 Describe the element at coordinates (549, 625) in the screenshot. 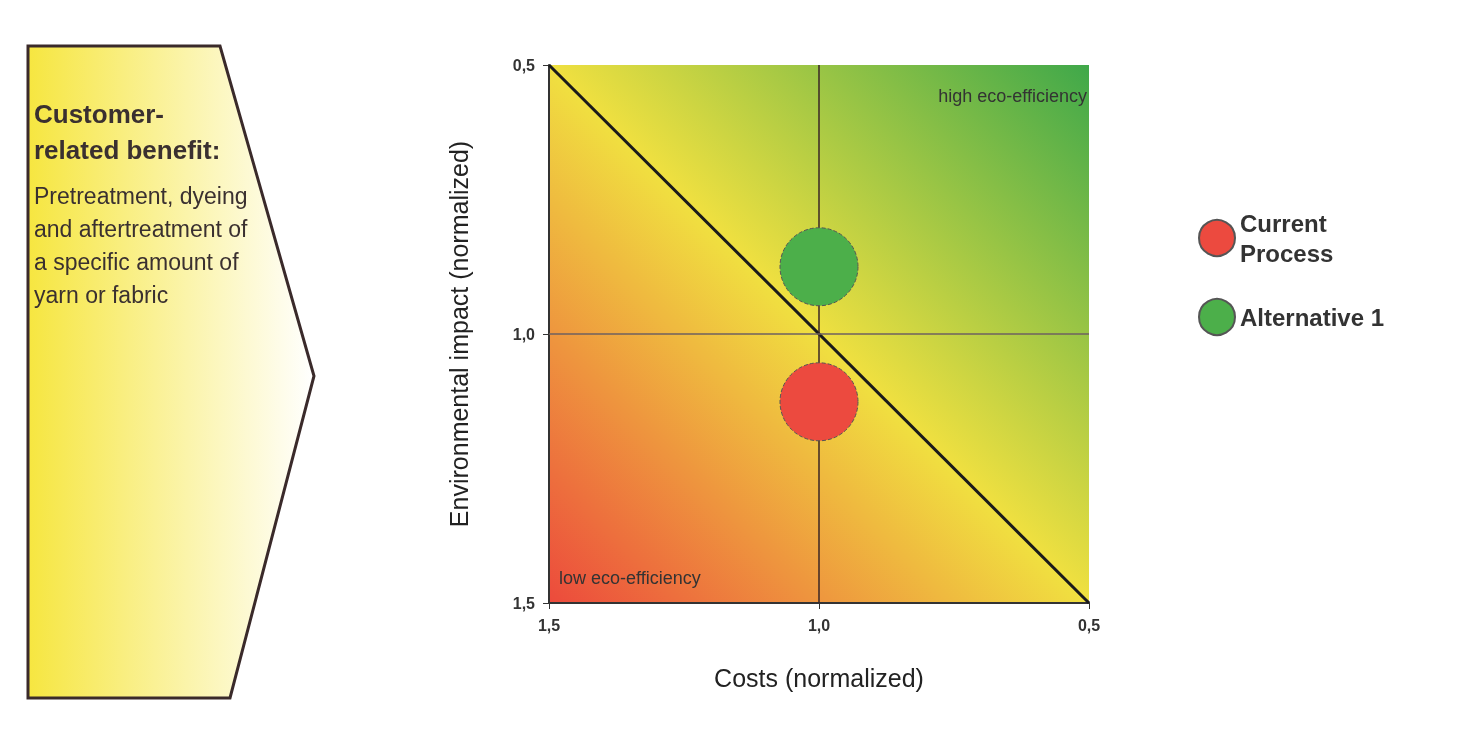

I see `x-tick-label: 1,5` at that location.